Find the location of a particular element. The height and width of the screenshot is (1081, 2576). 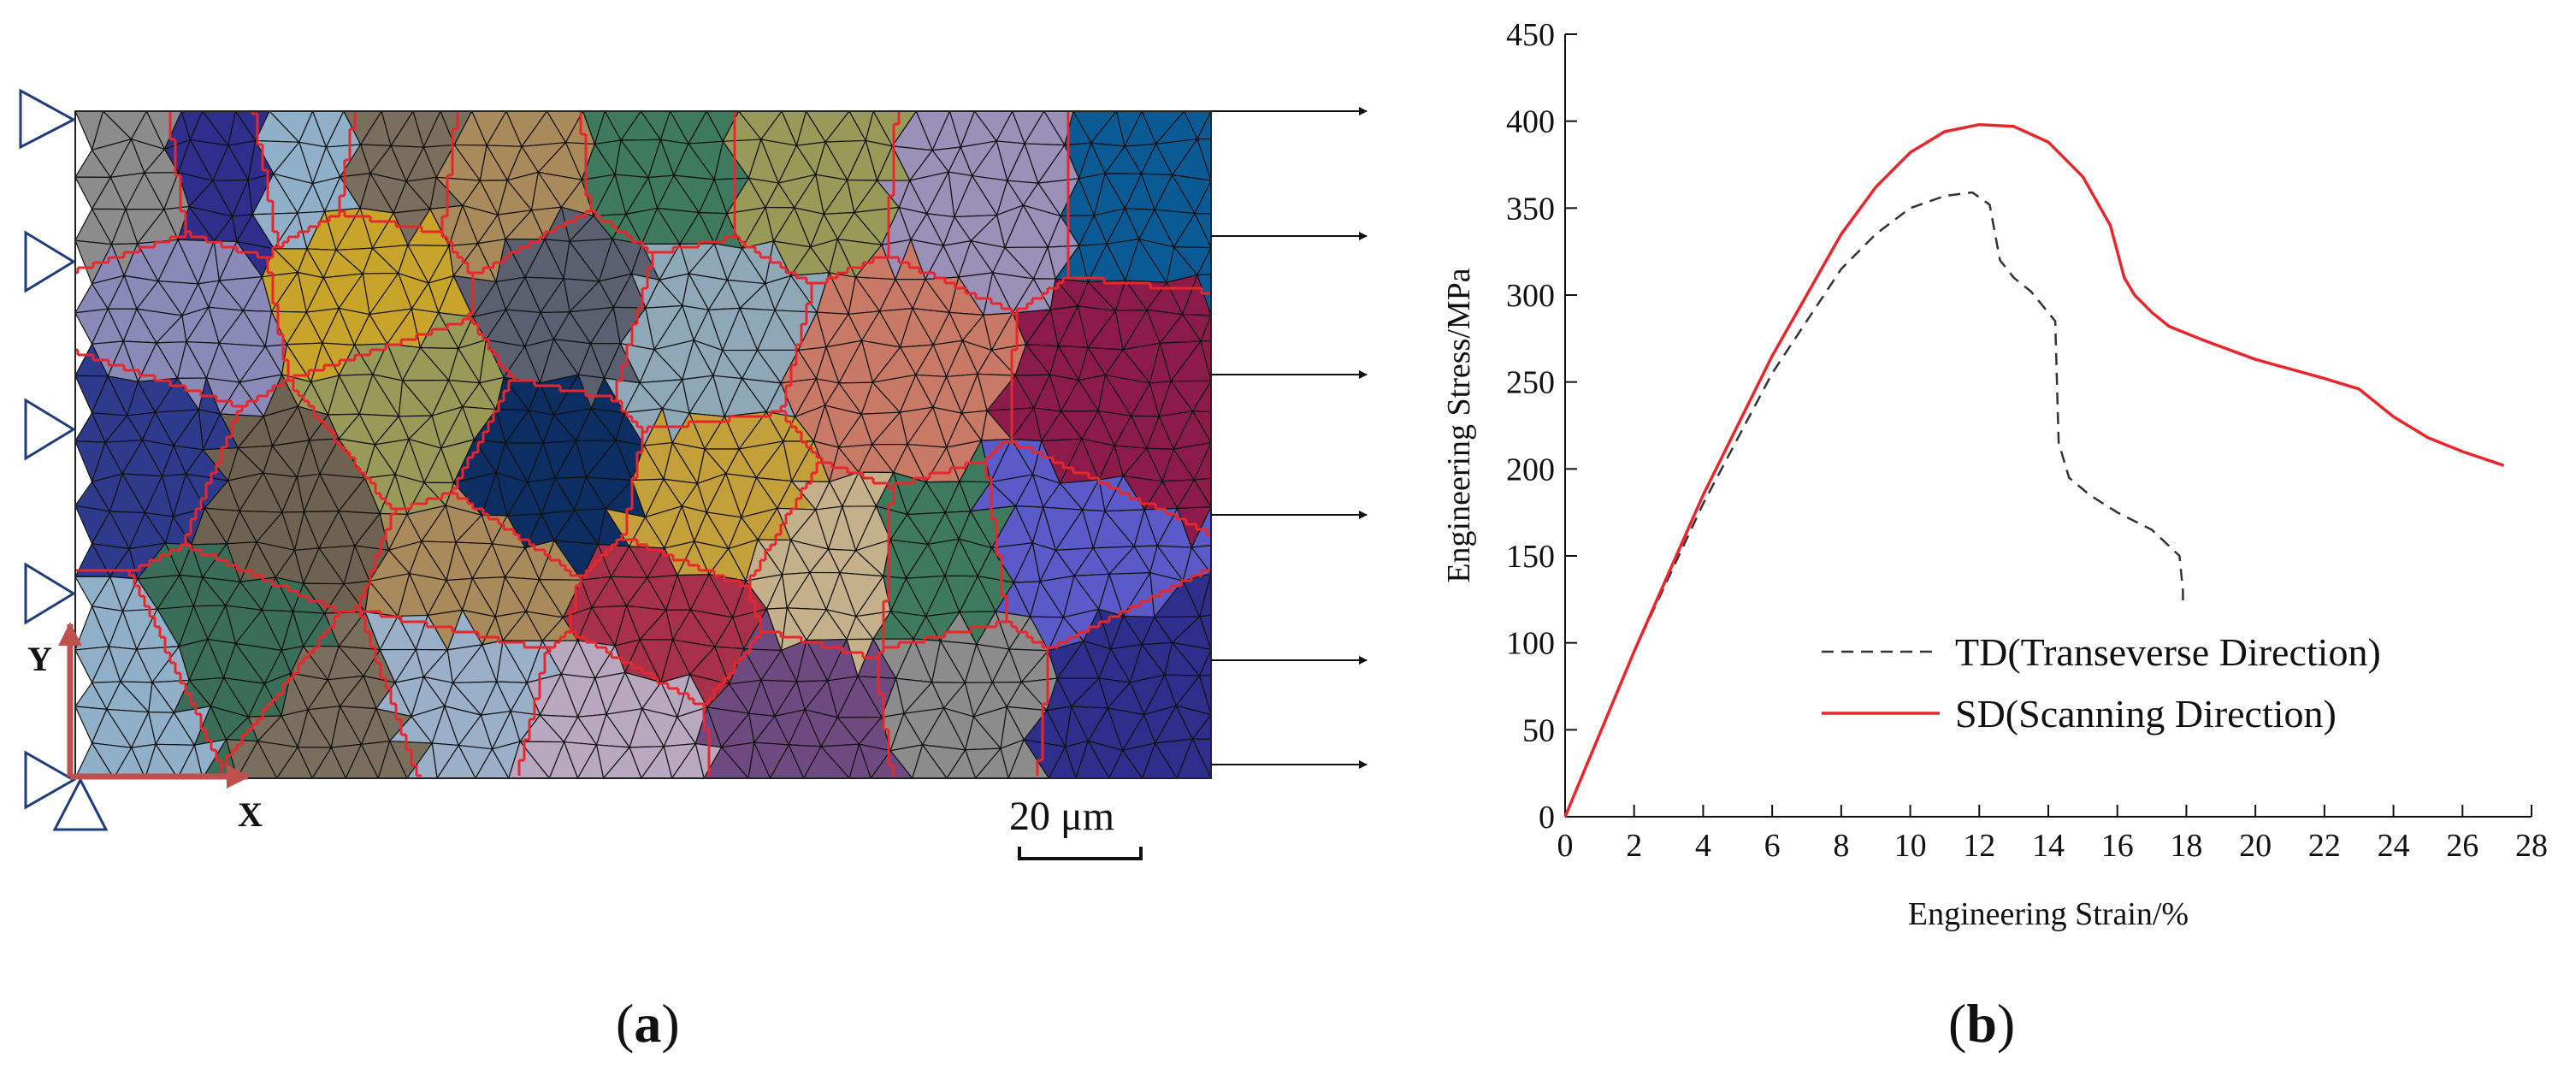

x-tick-label: 12 is located at coordinates (1979, 846).